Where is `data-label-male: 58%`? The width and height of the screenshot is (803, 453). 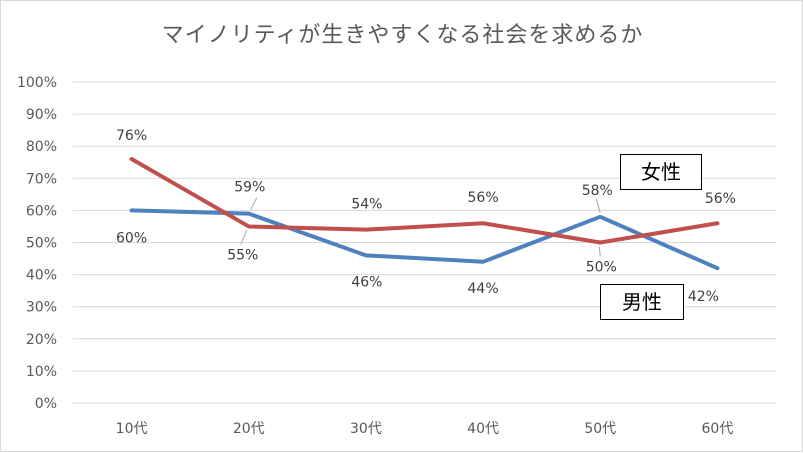 data-label-male: 58% is located at coordinates (597, 191).